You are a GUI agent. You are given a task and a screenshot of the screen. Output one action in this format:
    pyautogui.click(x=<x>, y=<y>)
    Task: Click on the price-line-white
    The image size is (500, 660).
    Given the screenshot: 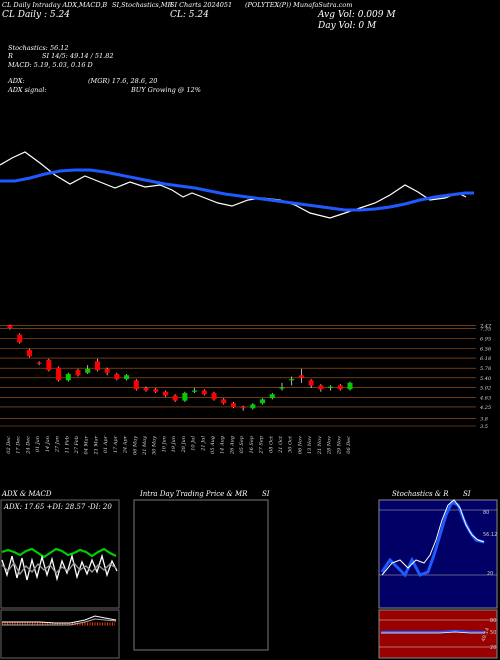 What is the action you would take?
    pyautogui.click(x=233, y=185)
    